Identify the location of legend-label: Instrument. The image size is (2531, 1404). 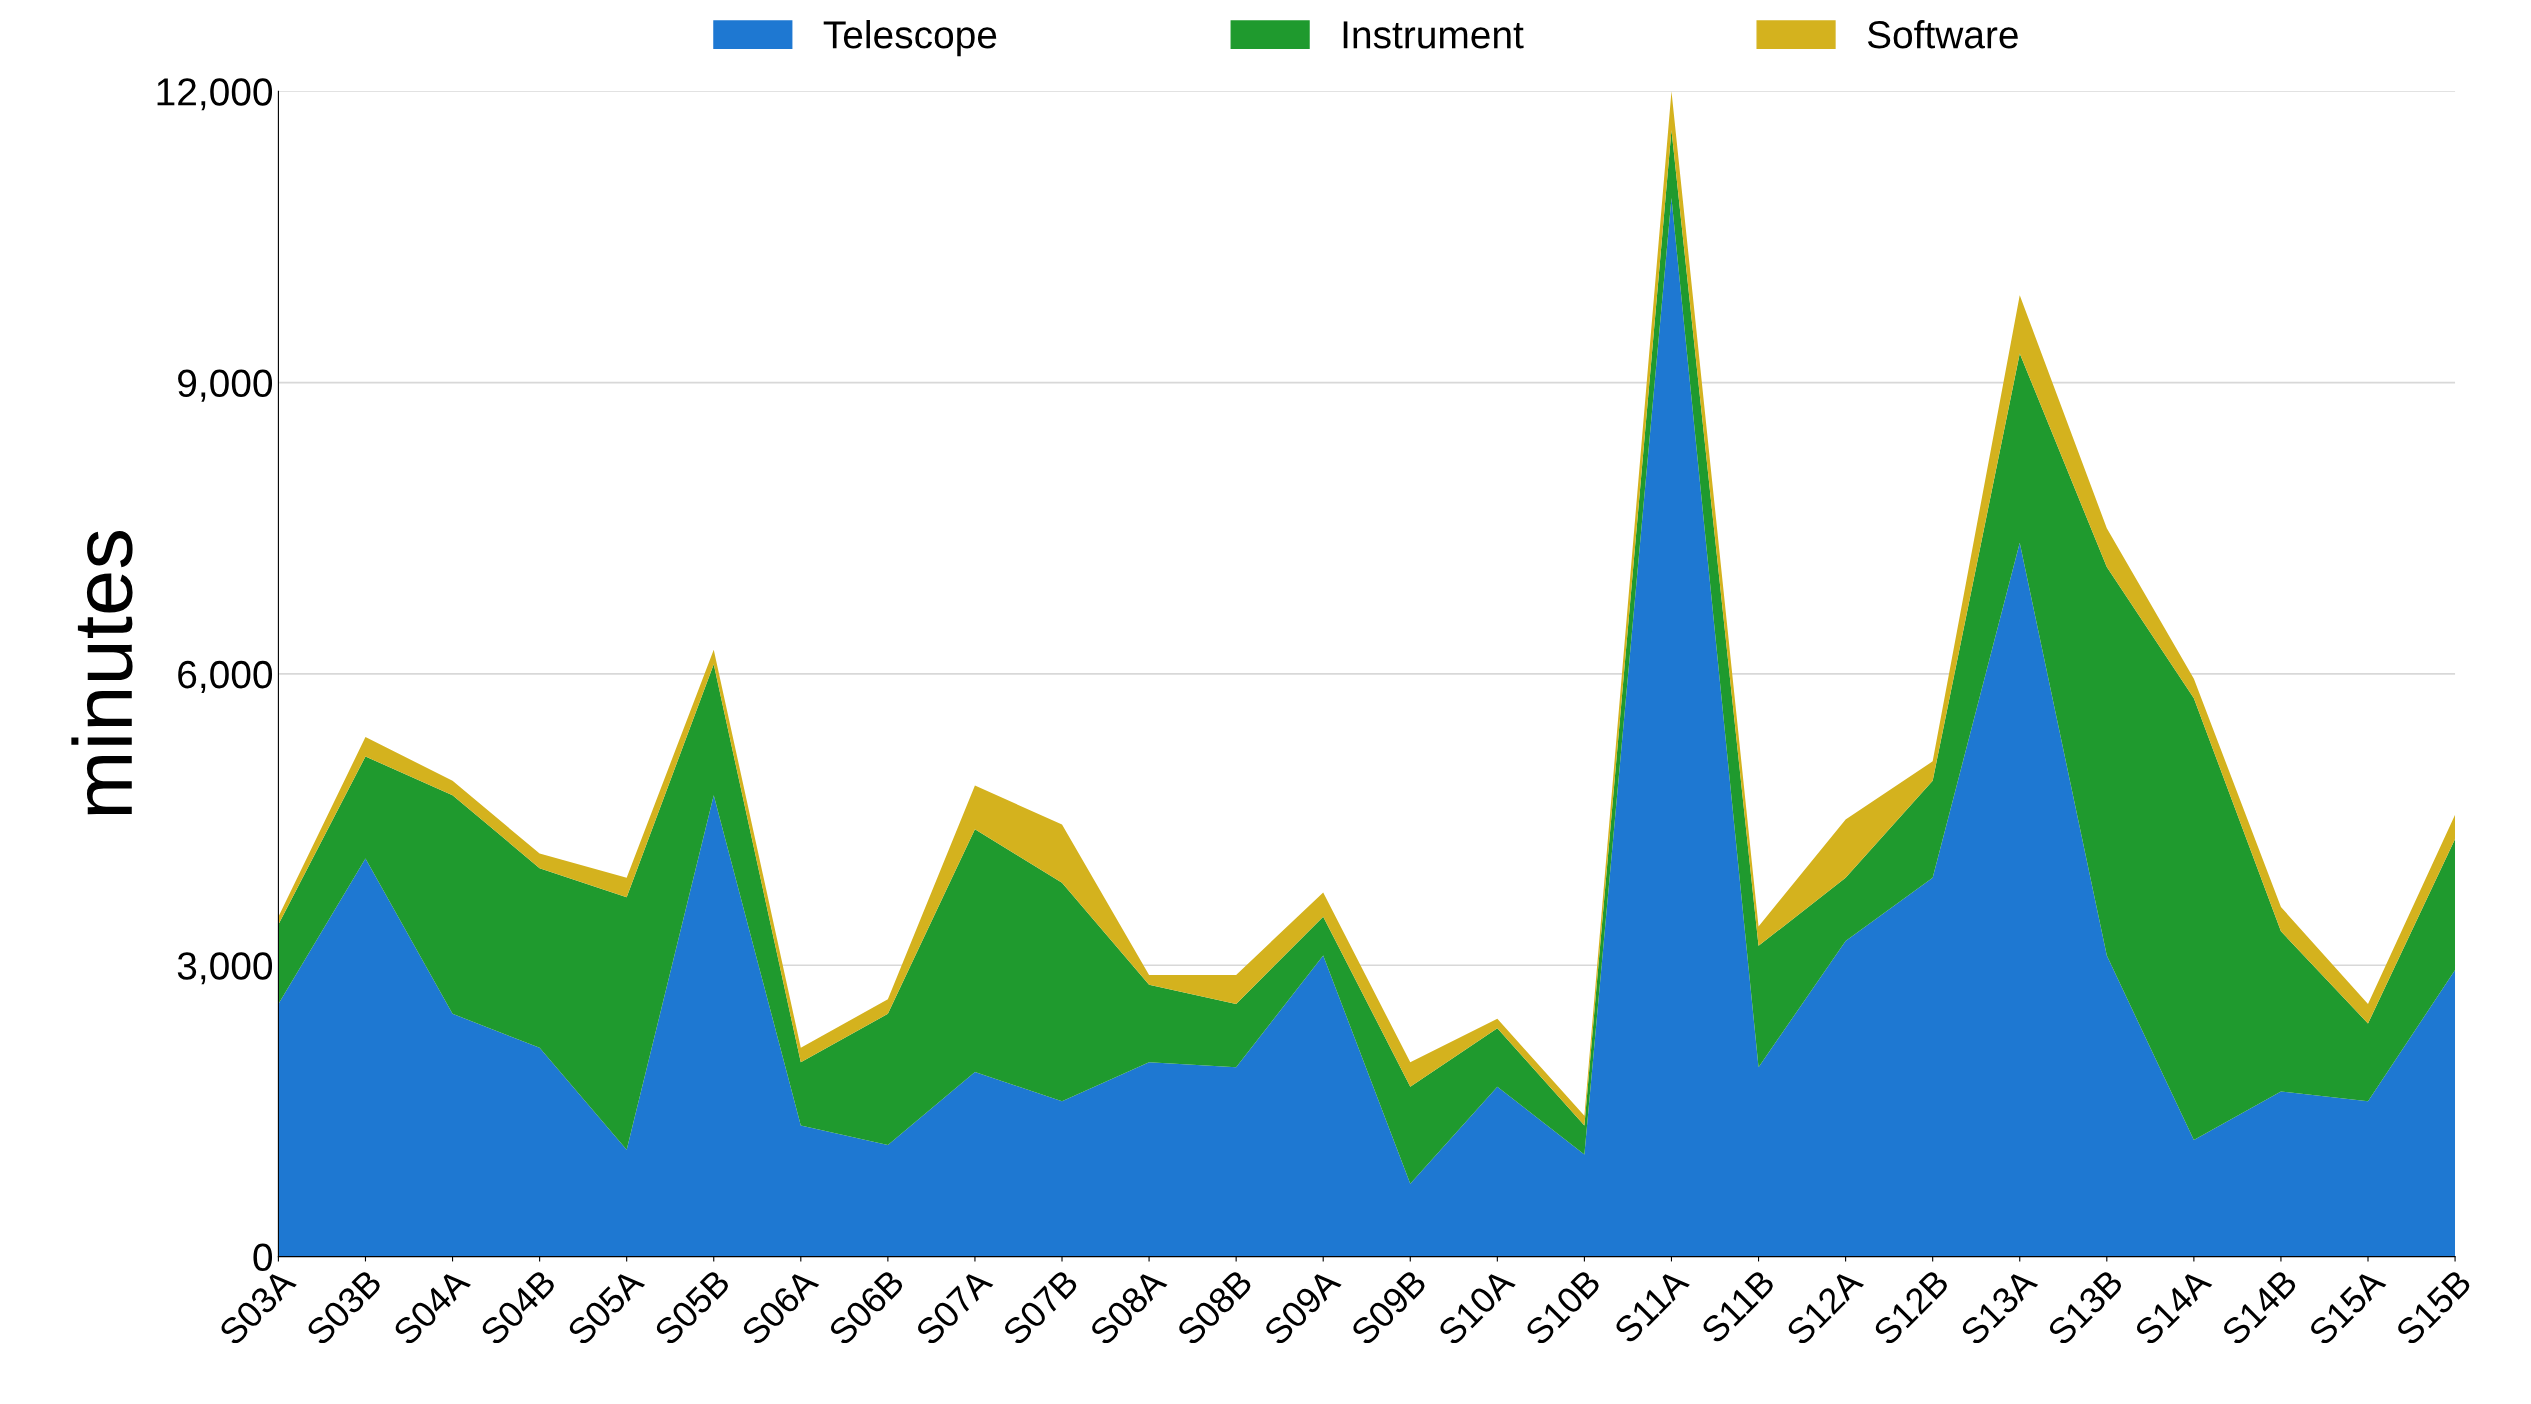
(1433, 35).